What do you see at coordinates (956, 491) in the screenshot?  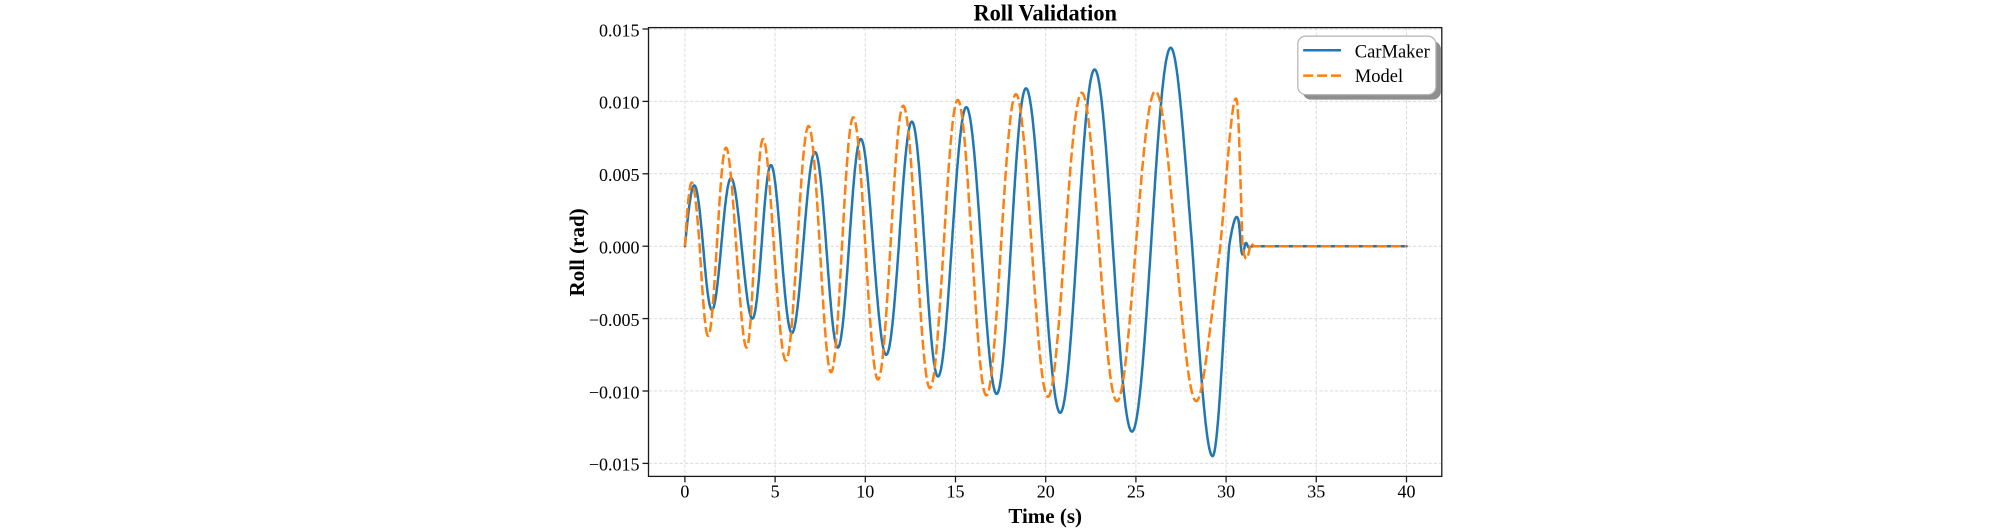 I see `svg-text: 15` at bounding box center [956, 491].